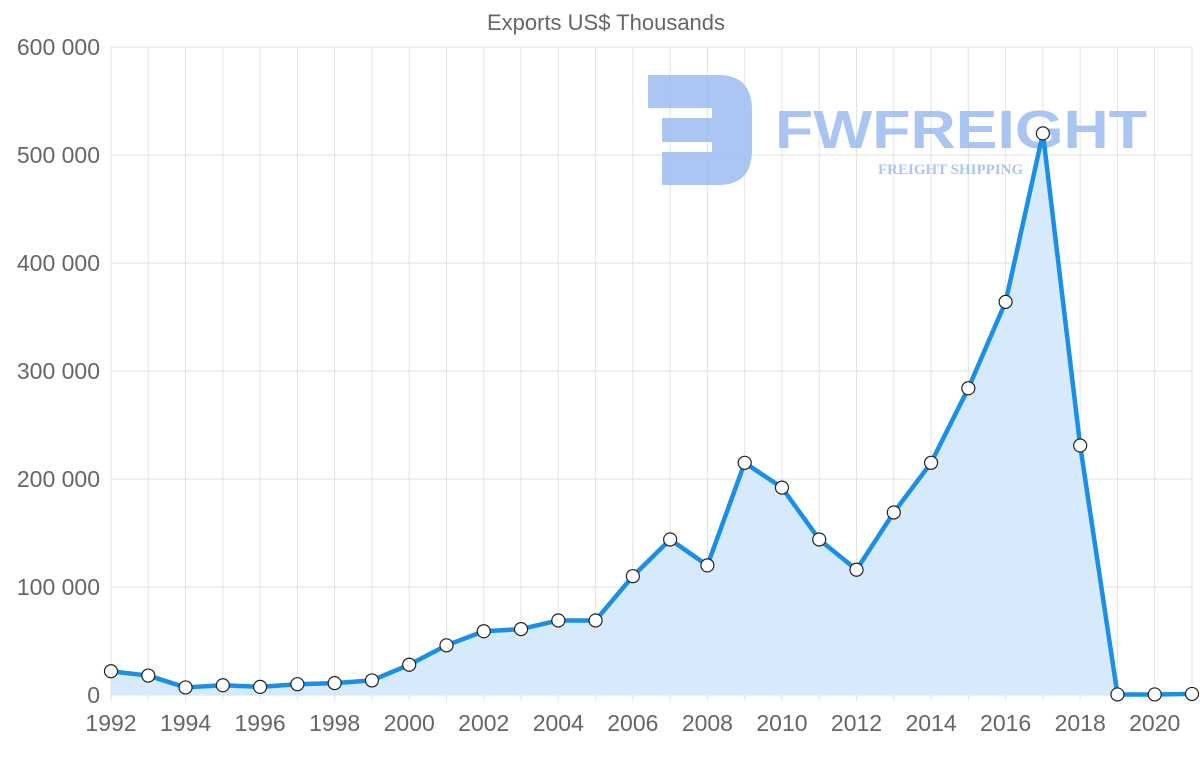 This screenshot has height=768, width=1200. What do you see at coordinates (58, 155) in the screenshot?
I see `y-tick-label: 500 000` at bounding box center [58, 155].